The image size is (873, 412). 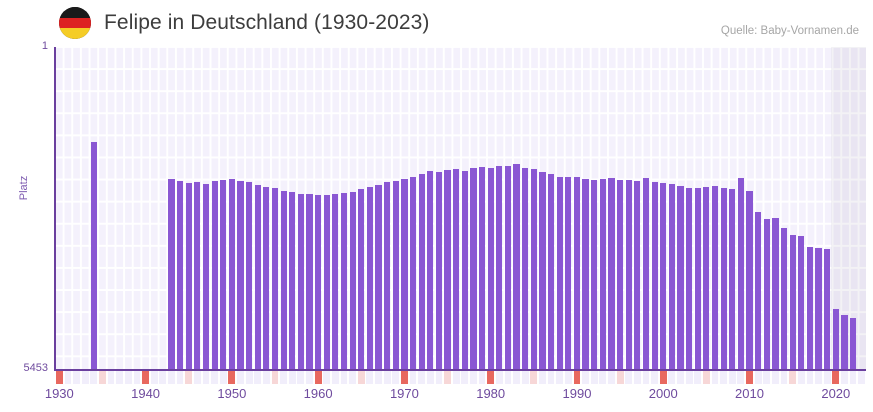 I want to click on x-tick-label: 1980, so click(x=491, y=393).